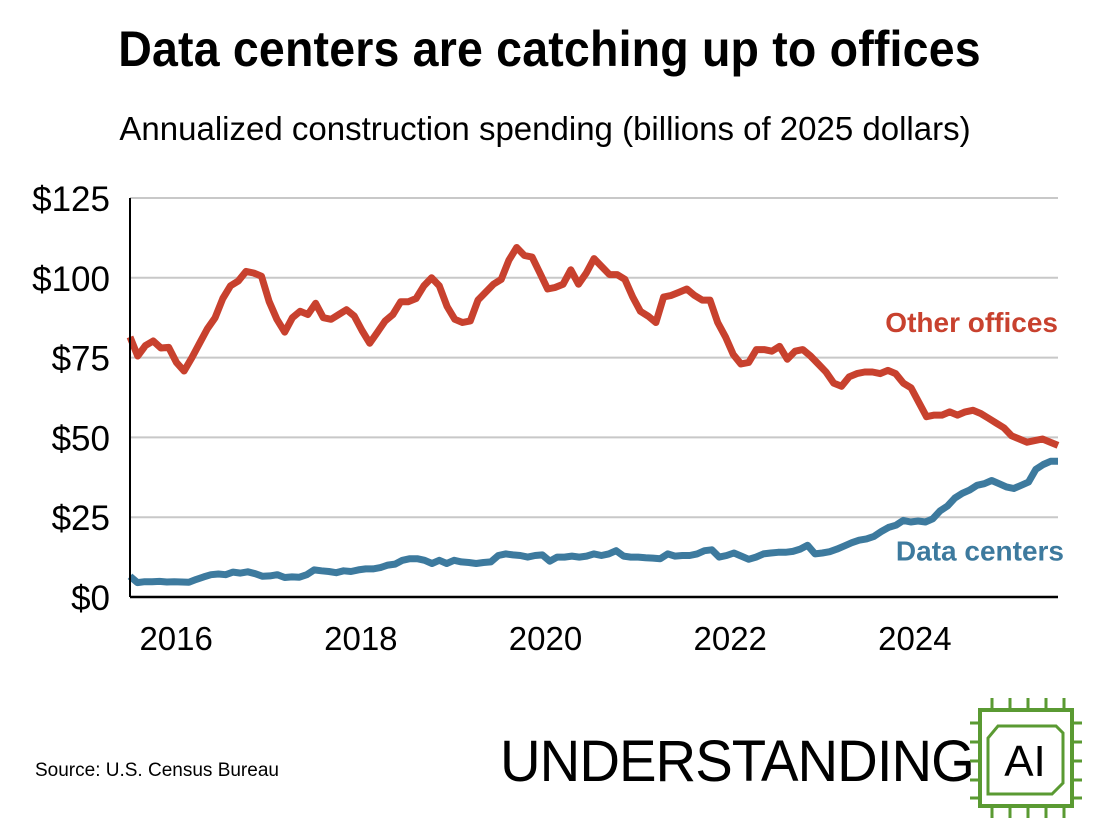  I want to click on y-tick-label: $100, so click(71, 279).